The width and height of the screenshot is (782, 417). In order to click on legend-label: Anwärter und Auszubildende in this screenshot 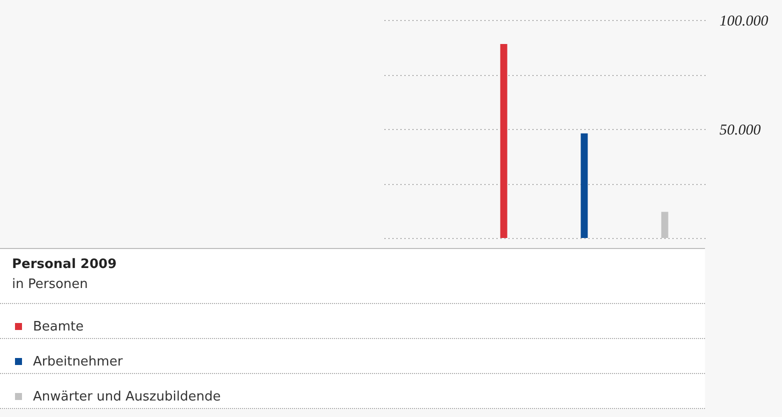, I will do `click(127, 397)`.